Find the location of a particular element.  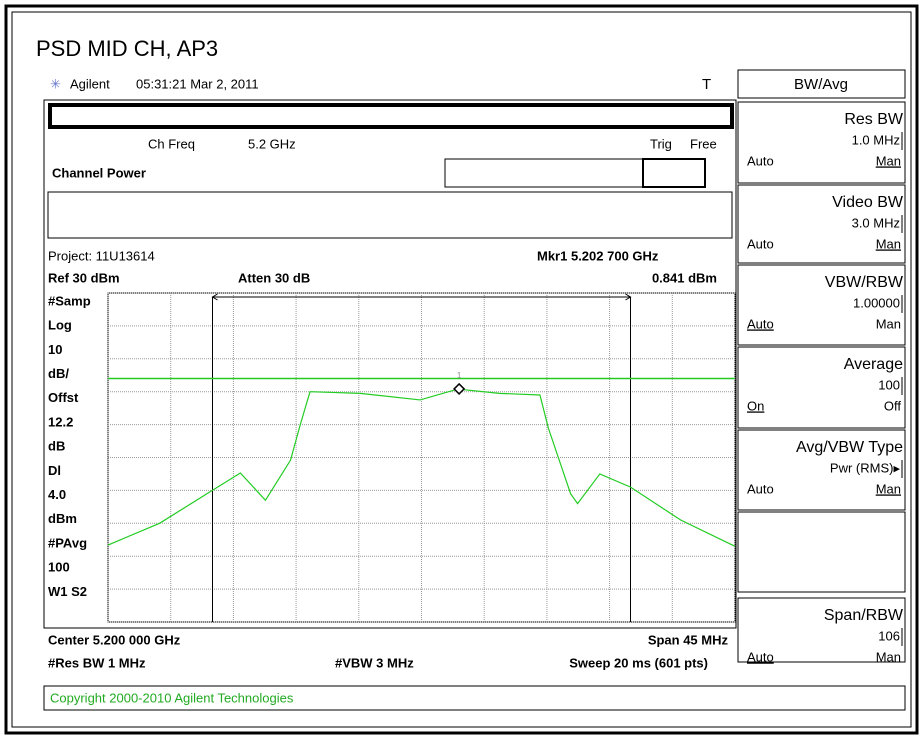

scale-label: #PAvg is located at coordinates (67, 542).